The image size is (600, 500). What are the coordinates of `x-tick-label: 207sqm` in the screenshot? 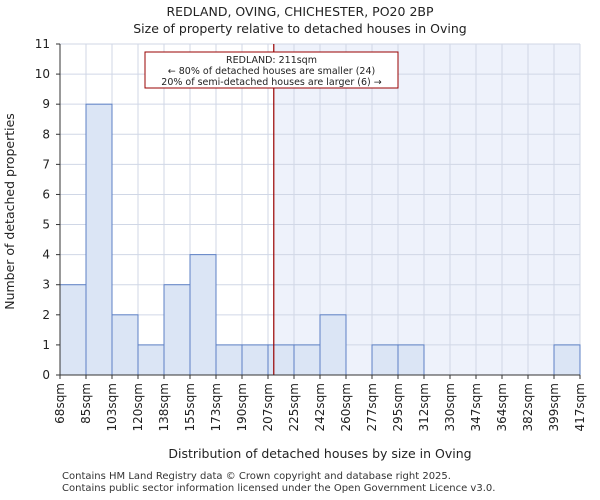 It's located at (268, 407).